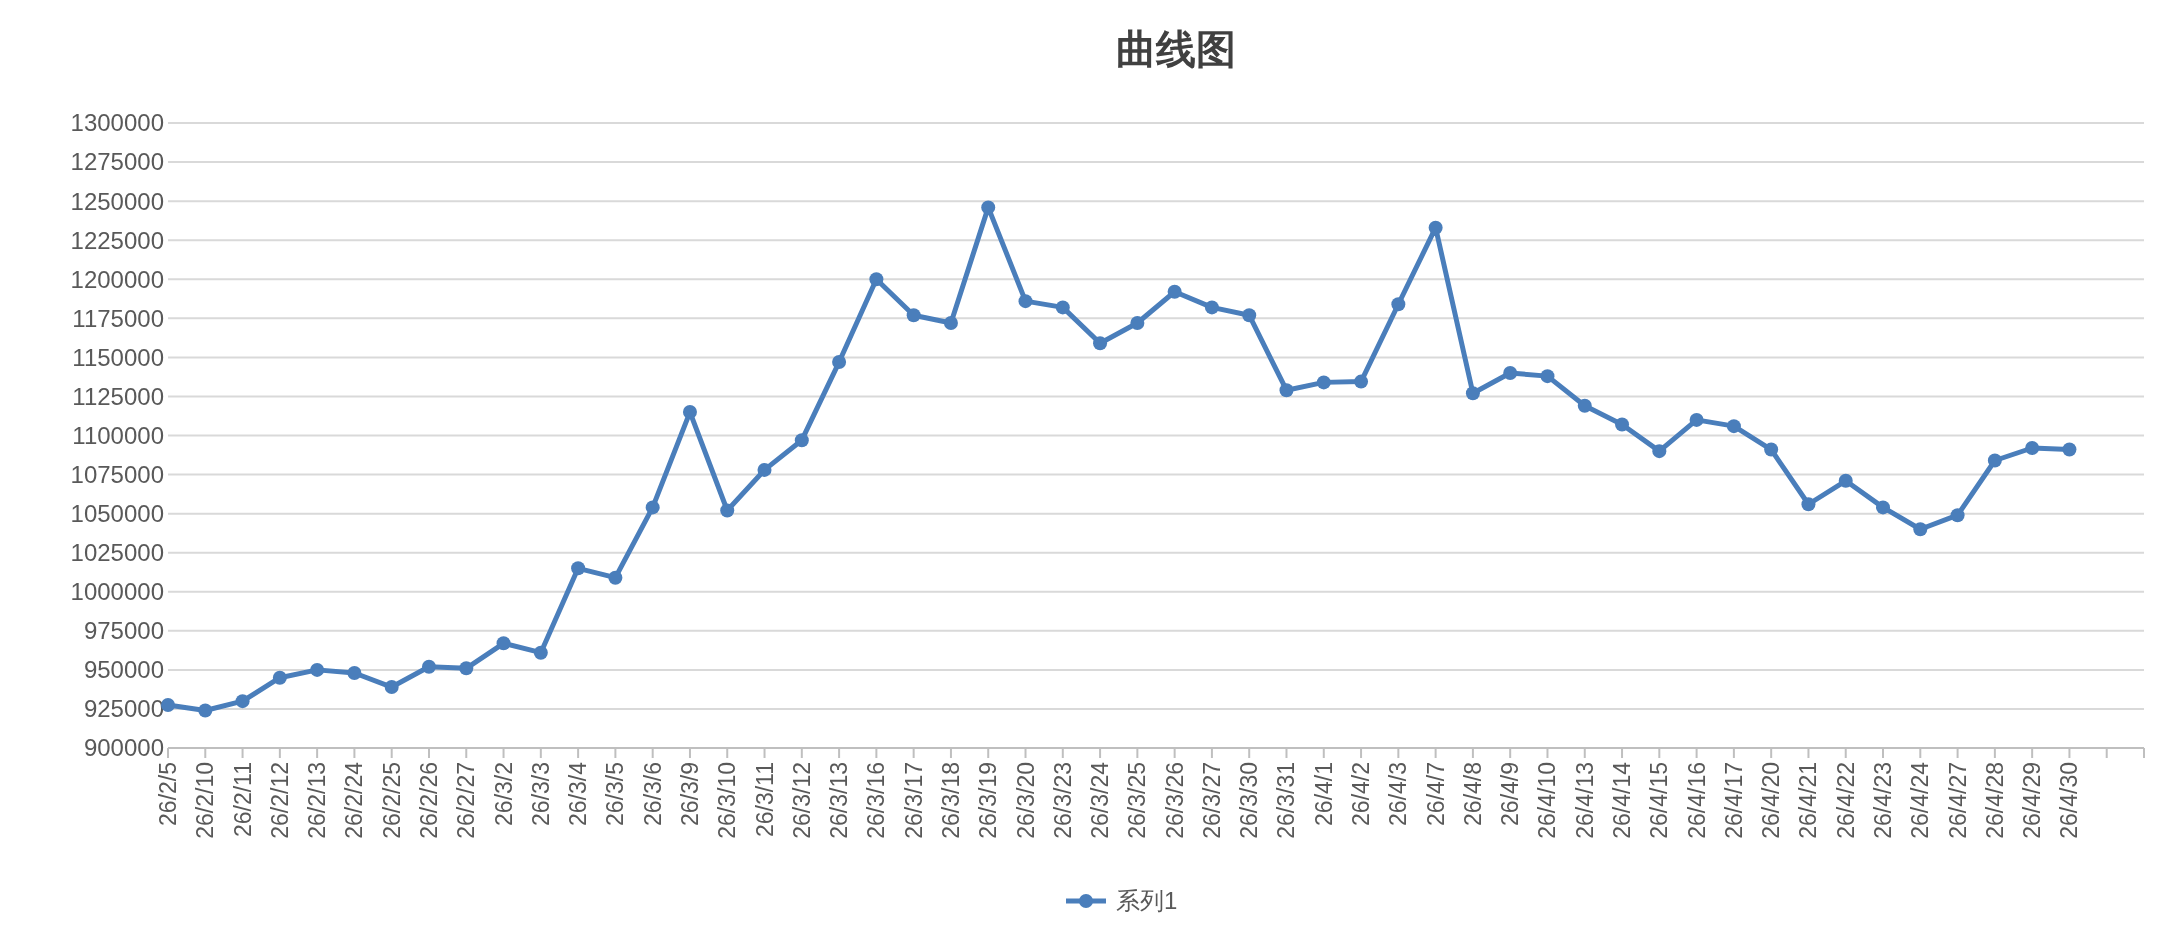  I want to click on y-tick-label: 1200000, so click(117, 279).